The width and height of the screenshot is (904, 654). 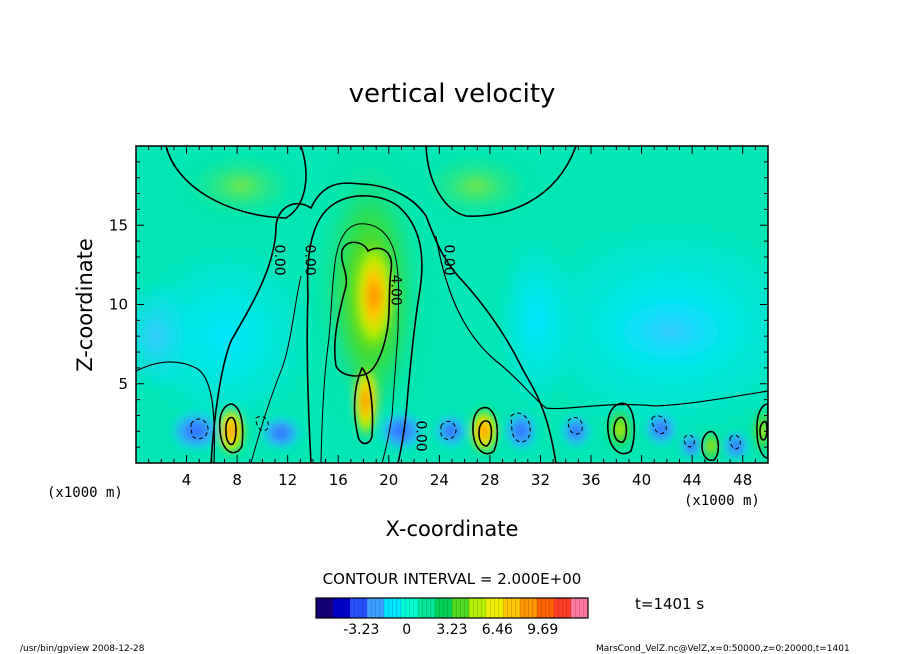 I want to click on contour-label: 4.00, so click(x=395, y=290).